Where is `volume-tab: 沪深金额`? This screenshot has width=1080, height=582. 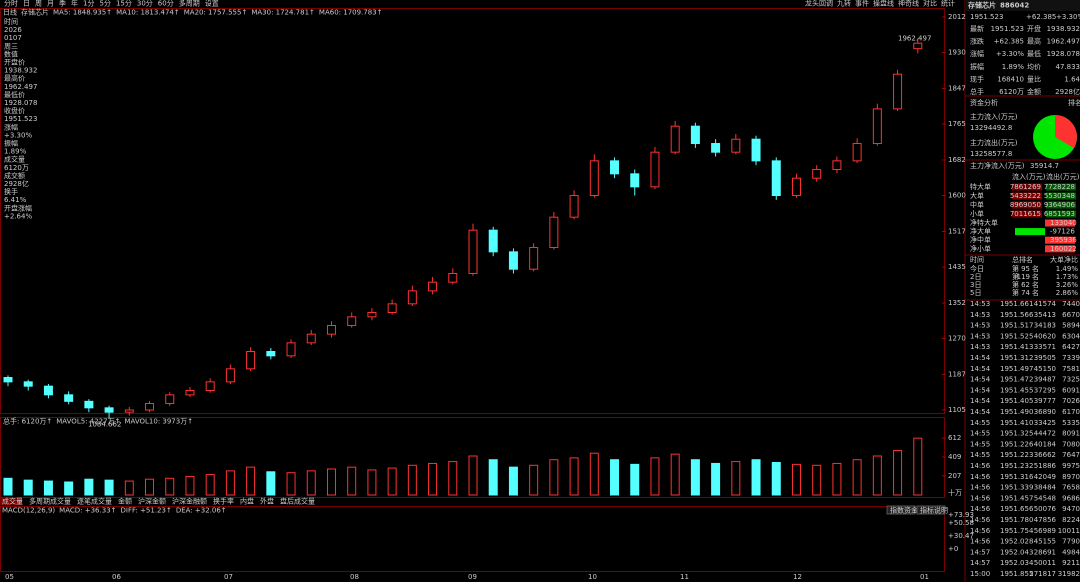
volume-tab: 沪深金额 is located at coordinates (152, 501).